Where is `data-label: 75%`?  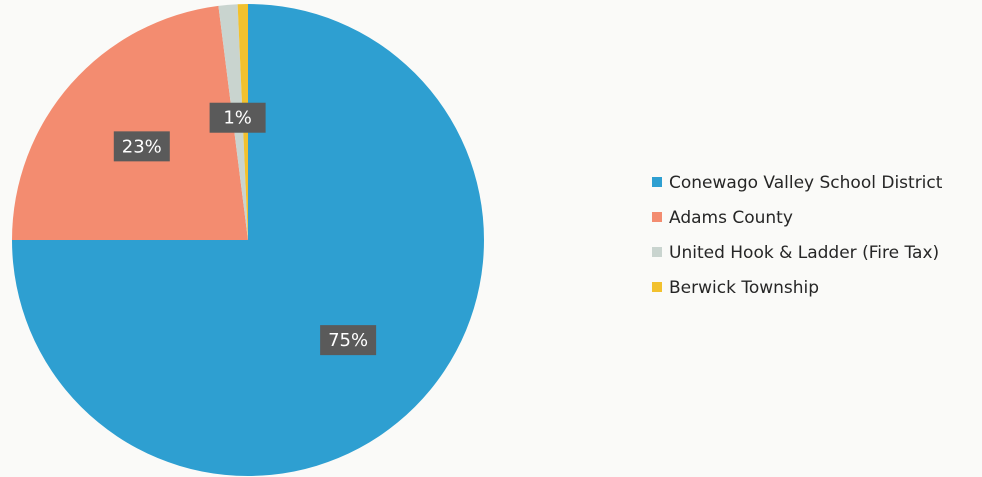 data-label: 75% is located at coordinates (348, 340).